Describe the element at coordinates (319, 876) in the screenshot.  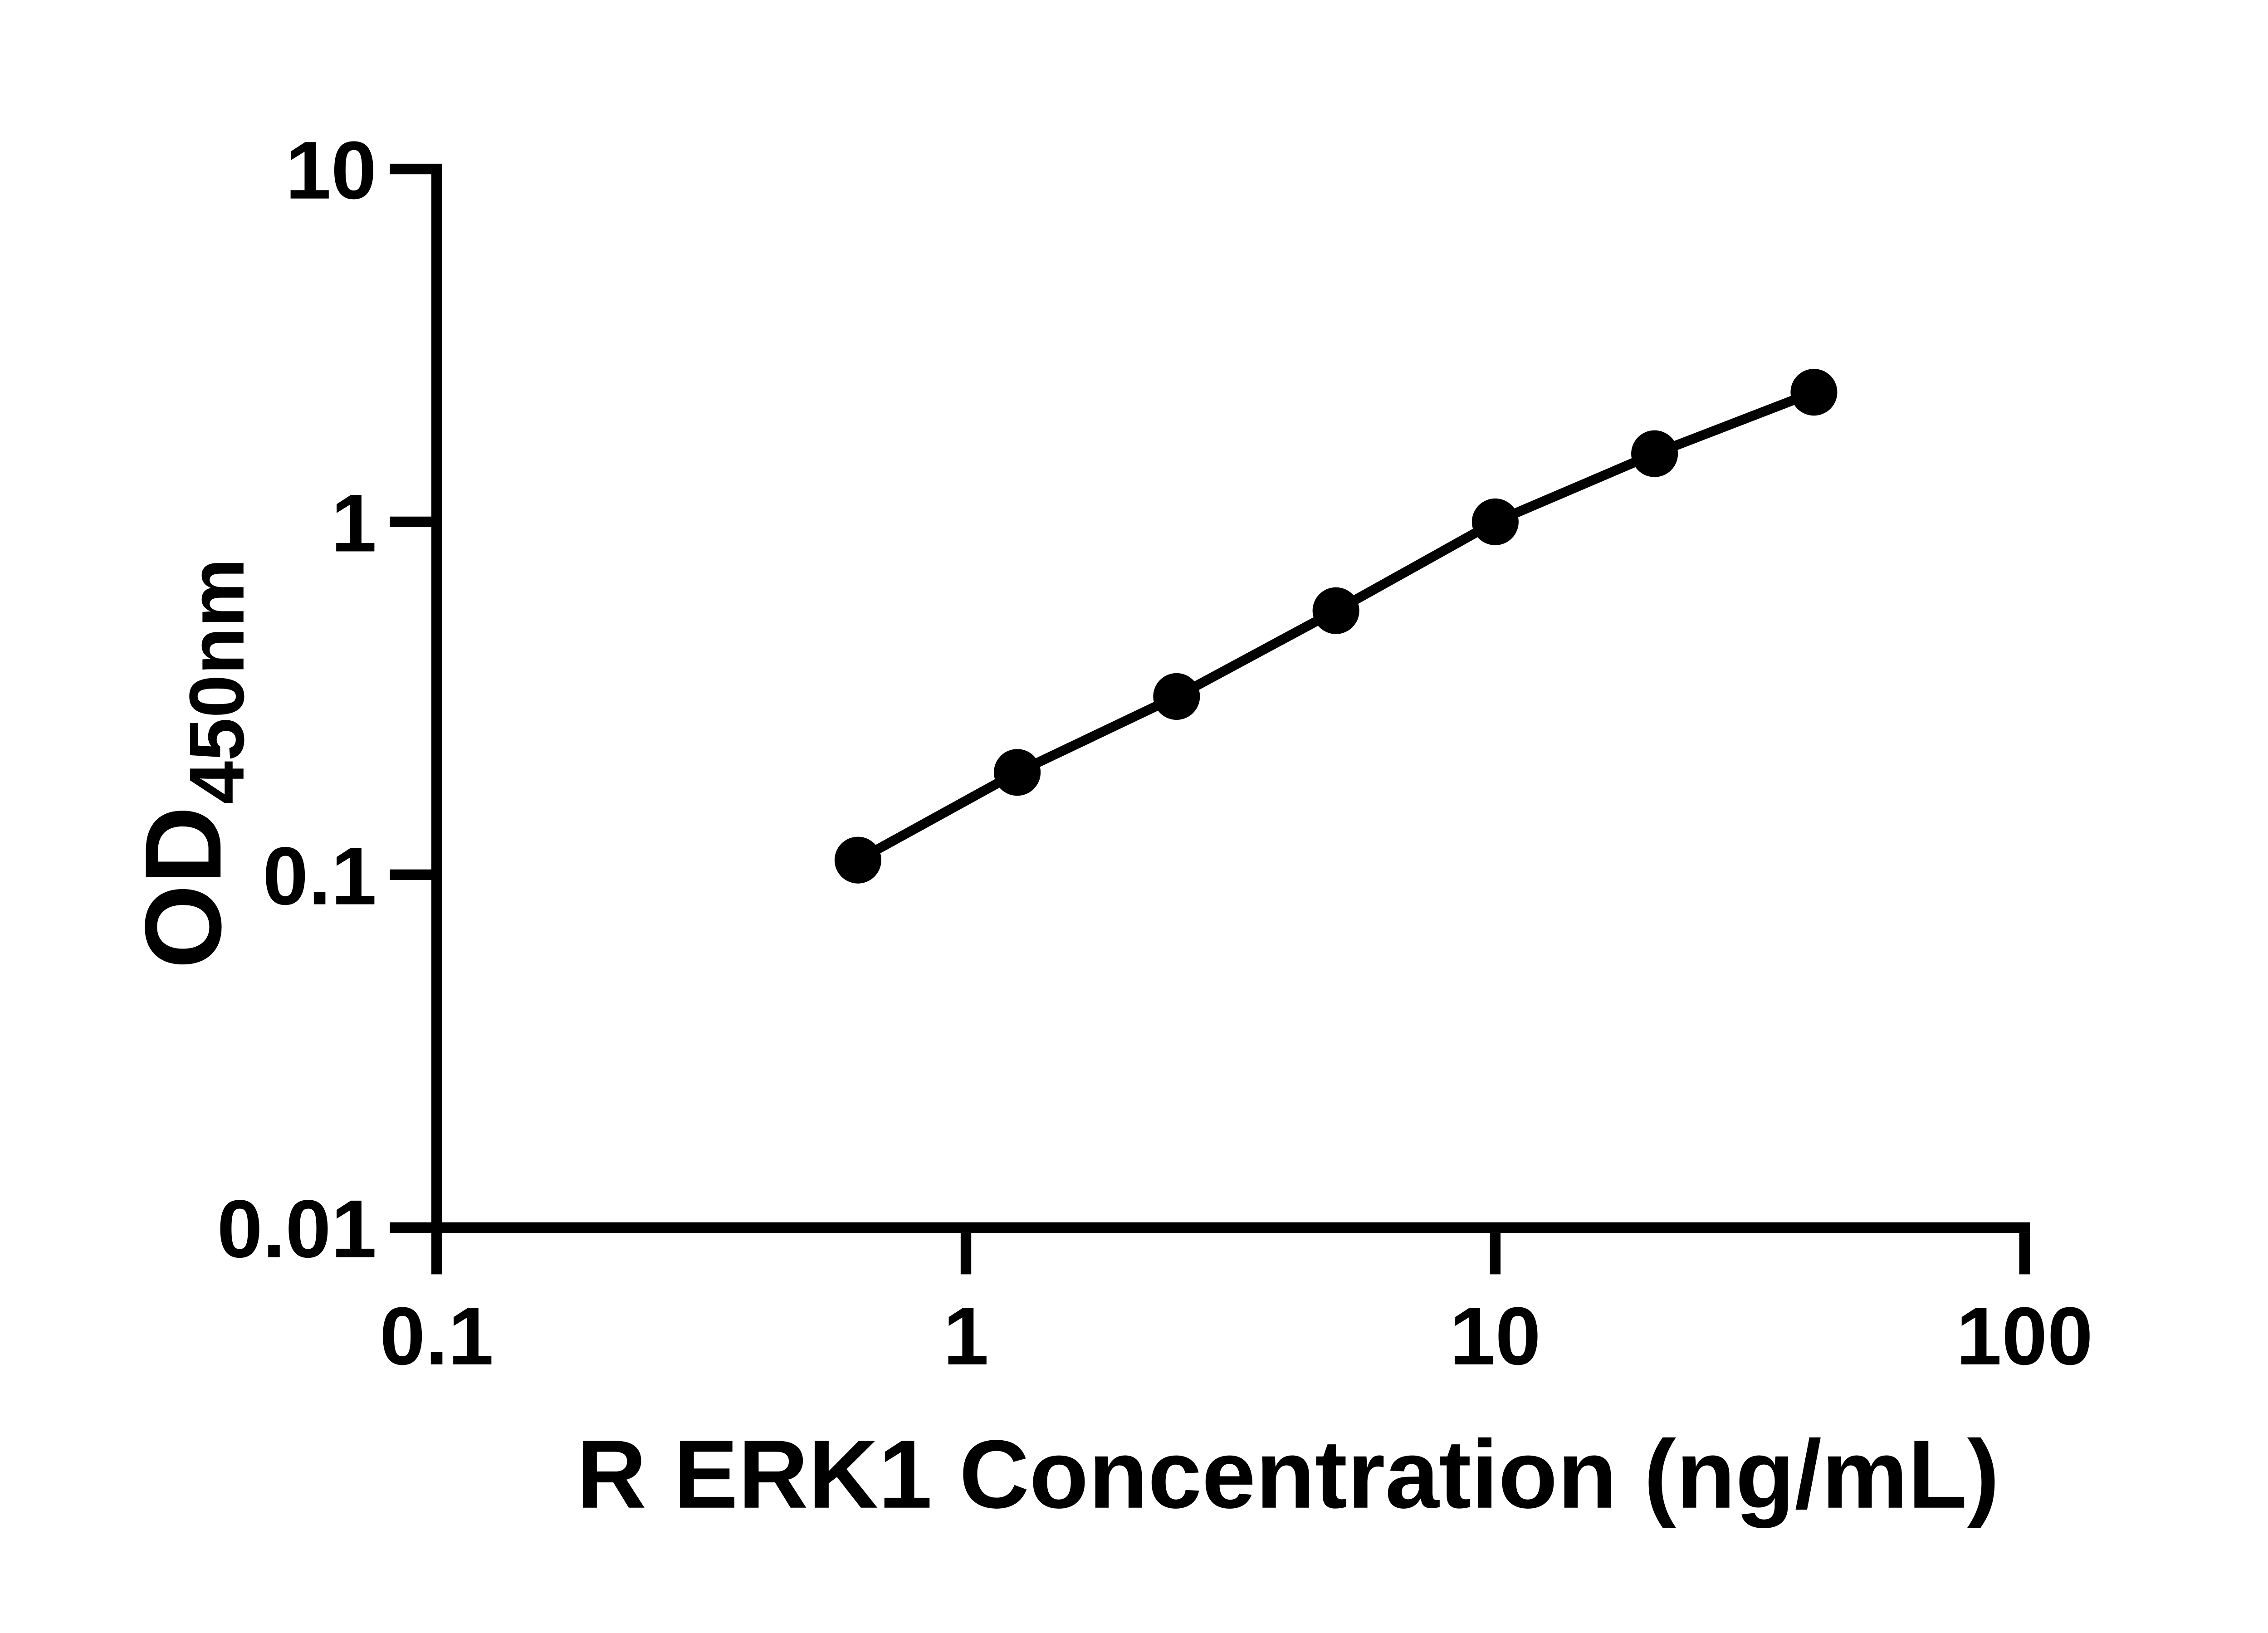
I see `y-tick-label: 0.1` at that location.